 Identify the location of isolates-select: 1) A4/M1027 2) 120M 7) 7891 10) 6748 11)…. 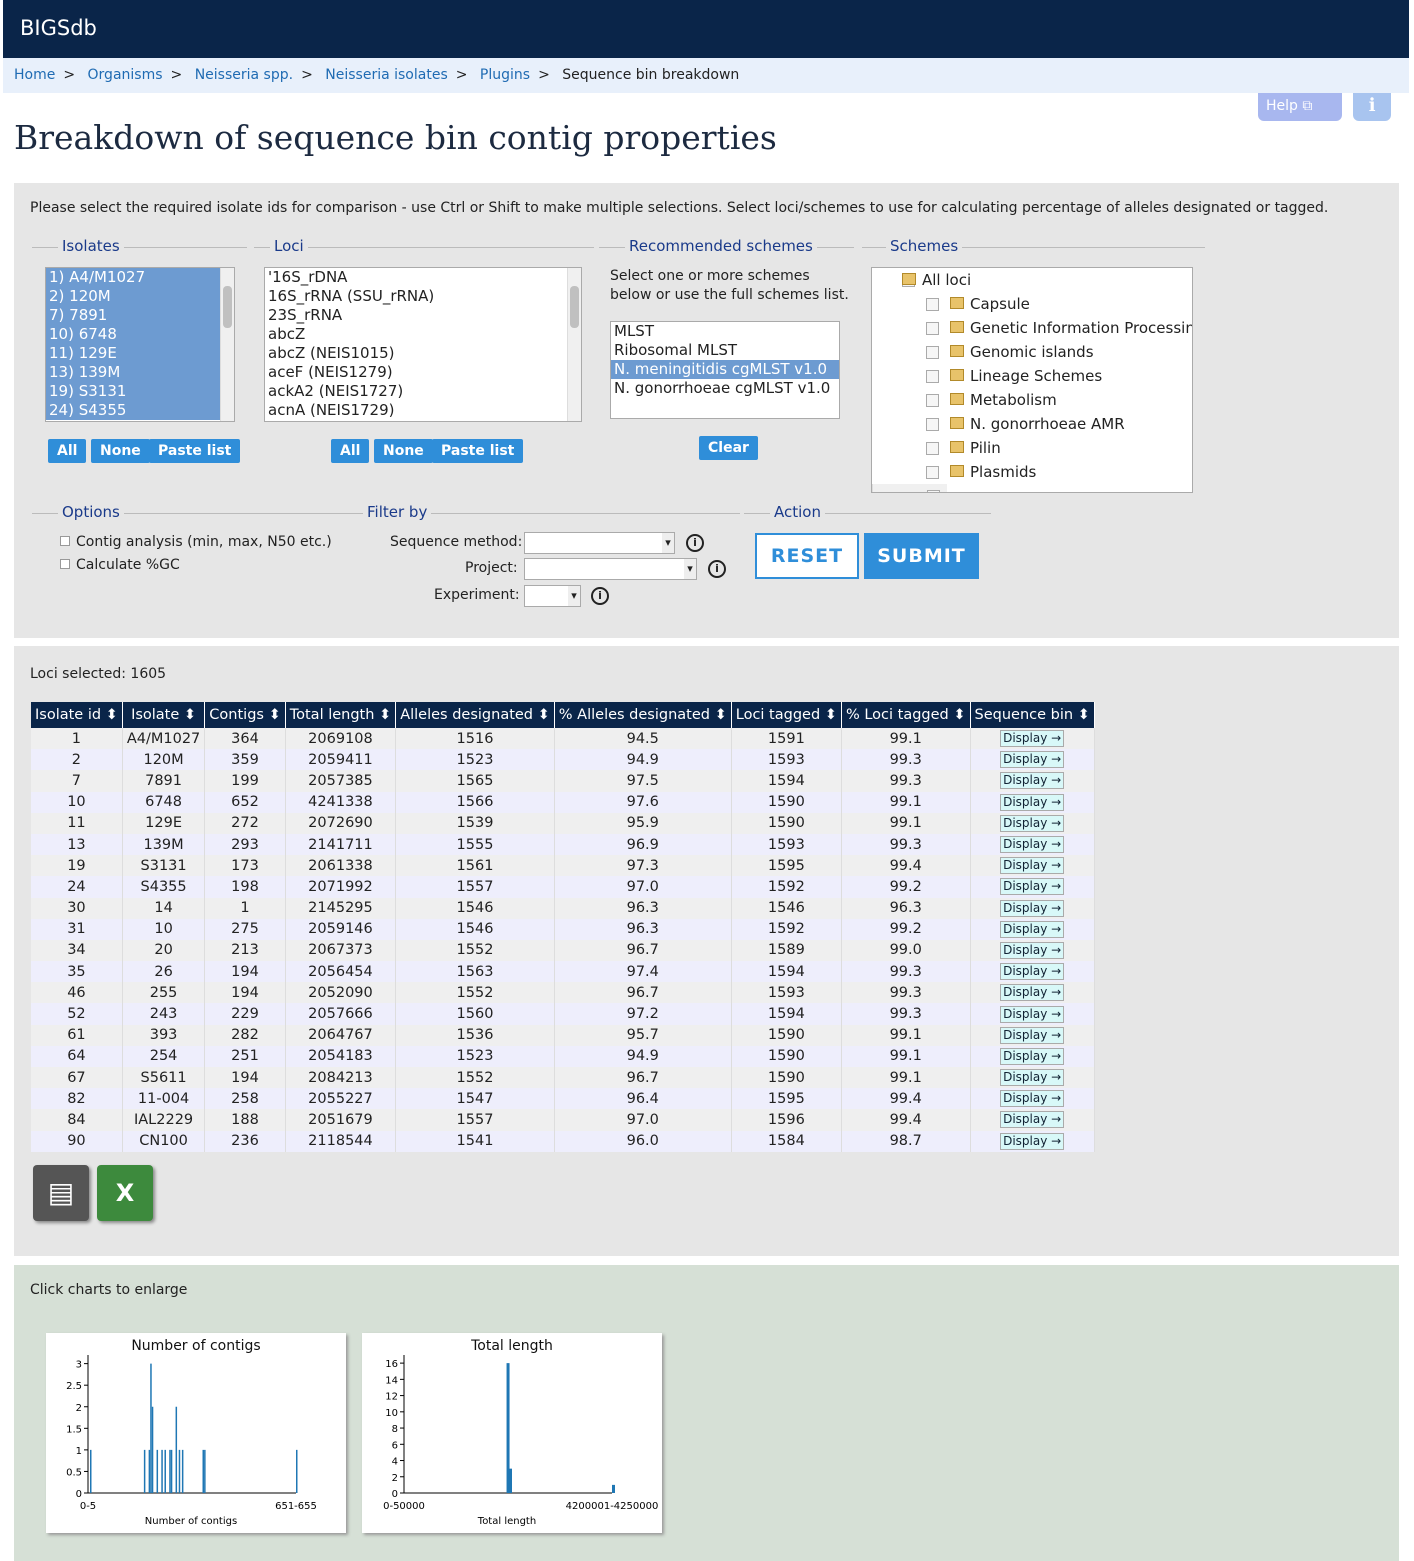
(140, 344).